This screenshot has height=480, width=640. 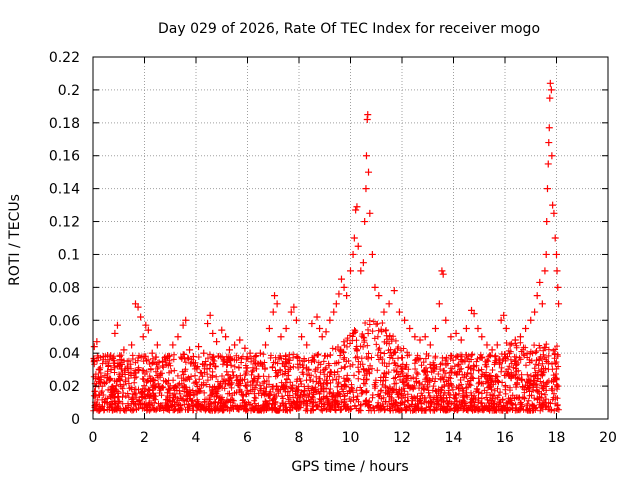 What do you see at coordinates (15, 240) in the screenshot?
I see `y-axis-label: ROTI / TECUs` at bounding box center [15, 240].